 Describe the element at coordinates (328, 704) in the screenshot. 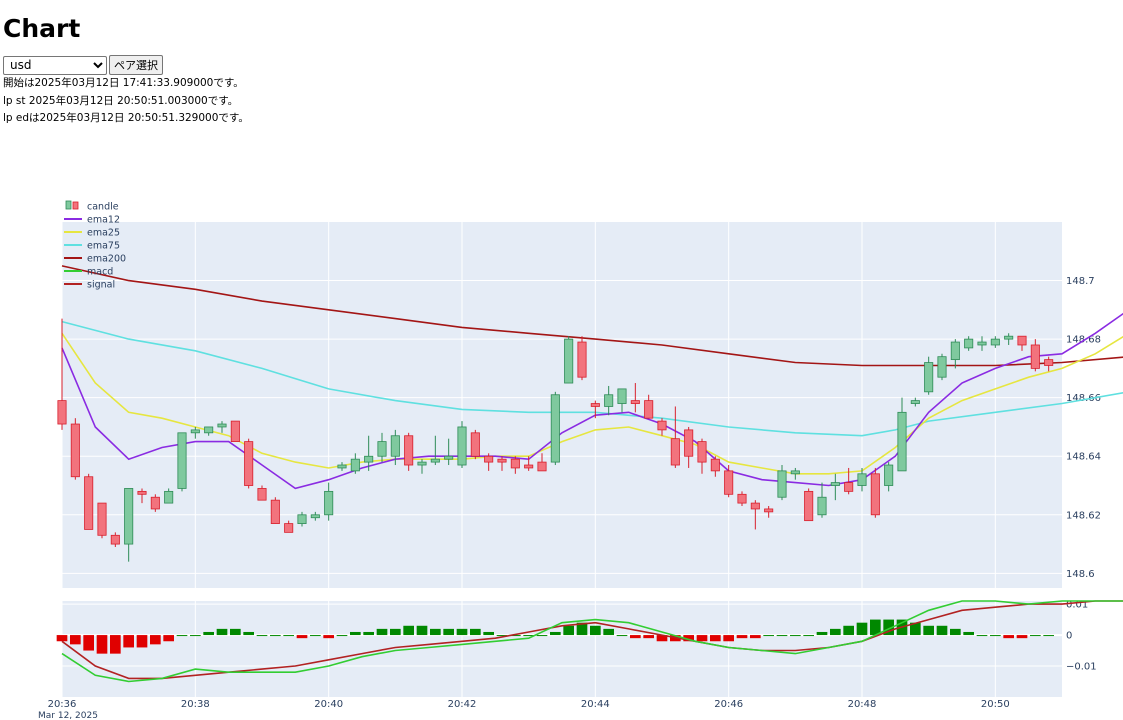

I see `x-tick-label: 20:40` at that location.